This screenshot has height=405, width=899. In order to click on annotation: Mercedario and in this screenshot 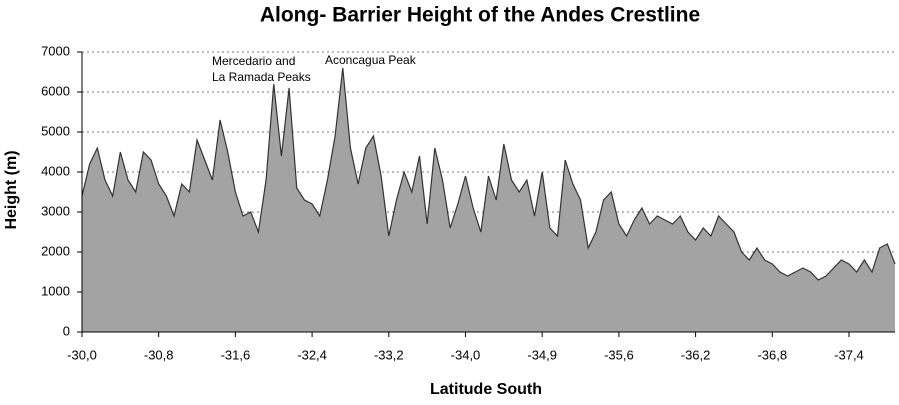, I will do `click(253, 61)`.